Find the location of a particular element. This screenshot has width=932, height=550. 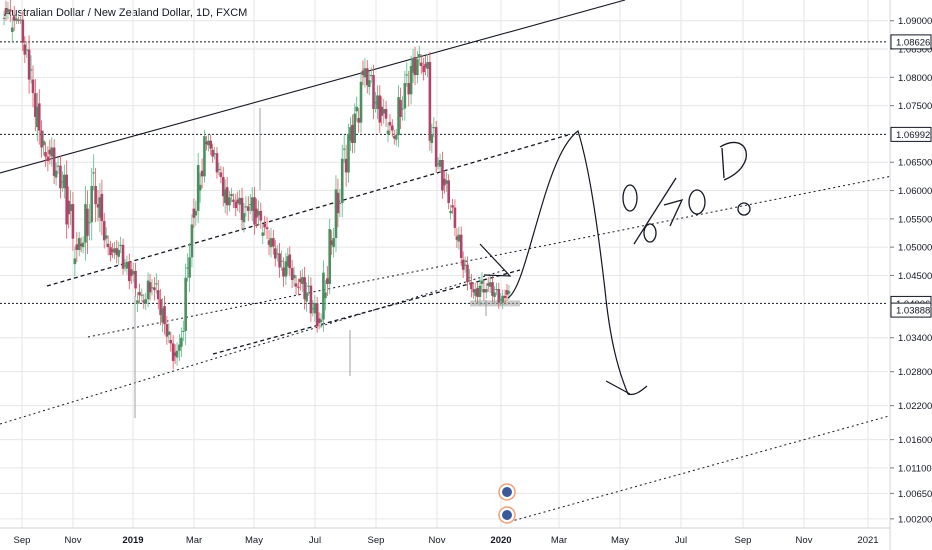

price-tick-label: 1.01600 is located at coordinates (915, 440).